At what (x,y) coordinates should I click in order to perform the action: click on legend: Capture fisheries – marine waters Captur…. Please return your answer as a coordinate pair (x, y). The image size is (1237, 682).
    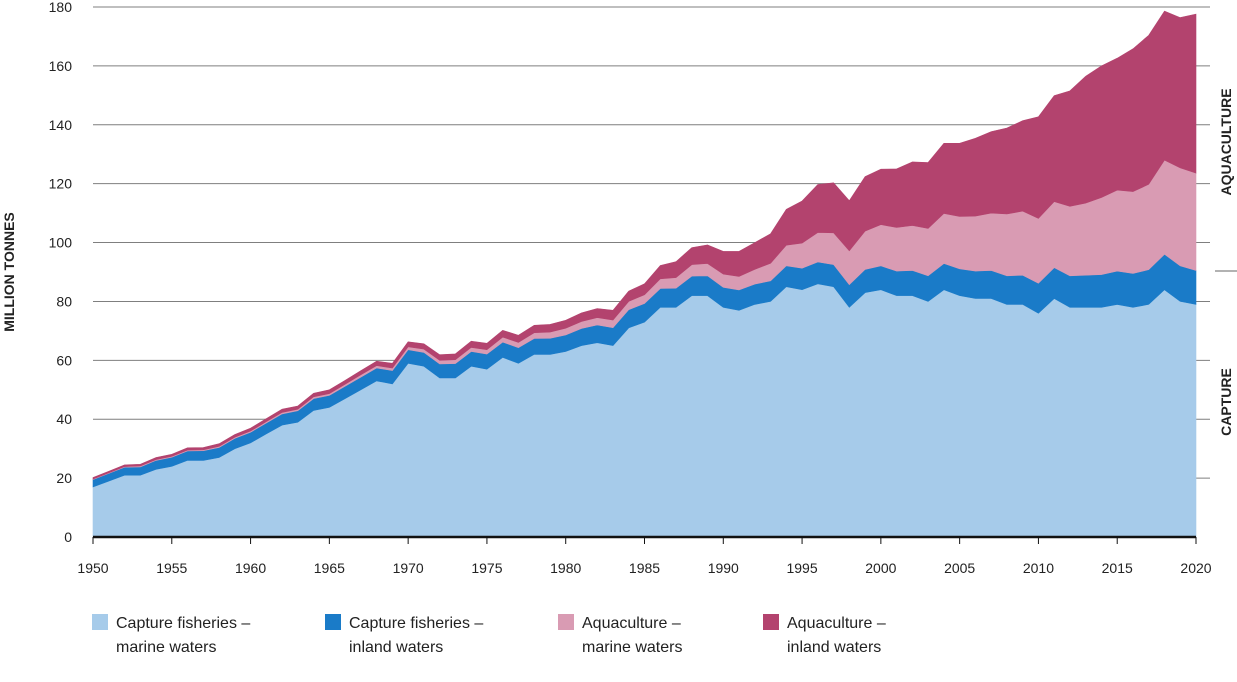
    Looking at the image, I should click on (542, 637).